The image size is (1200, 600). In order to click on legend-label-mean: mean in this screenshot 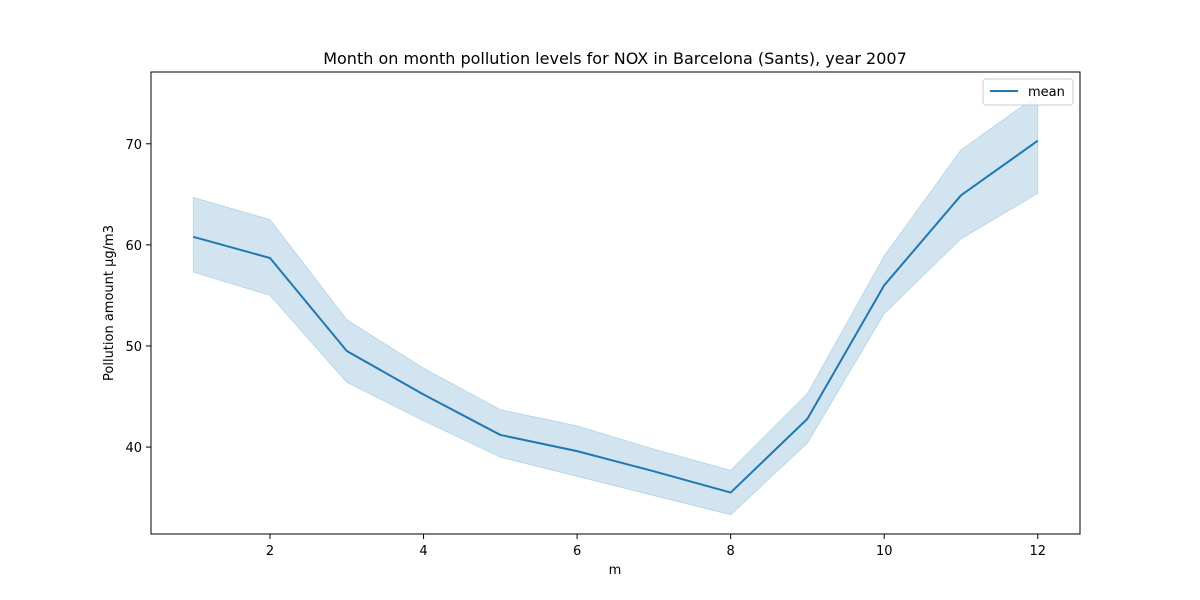, I will do `click(1046, 92)`.